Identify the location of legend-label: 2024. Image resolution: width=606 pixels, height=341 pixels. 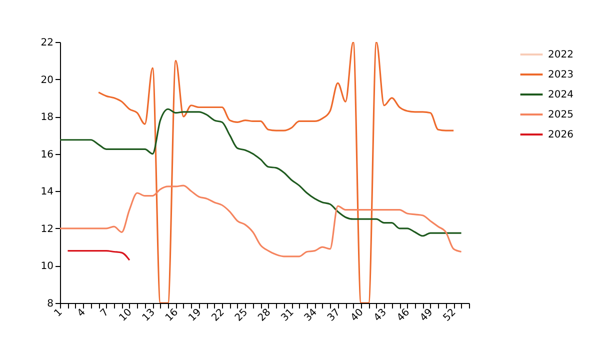
(561, 95).